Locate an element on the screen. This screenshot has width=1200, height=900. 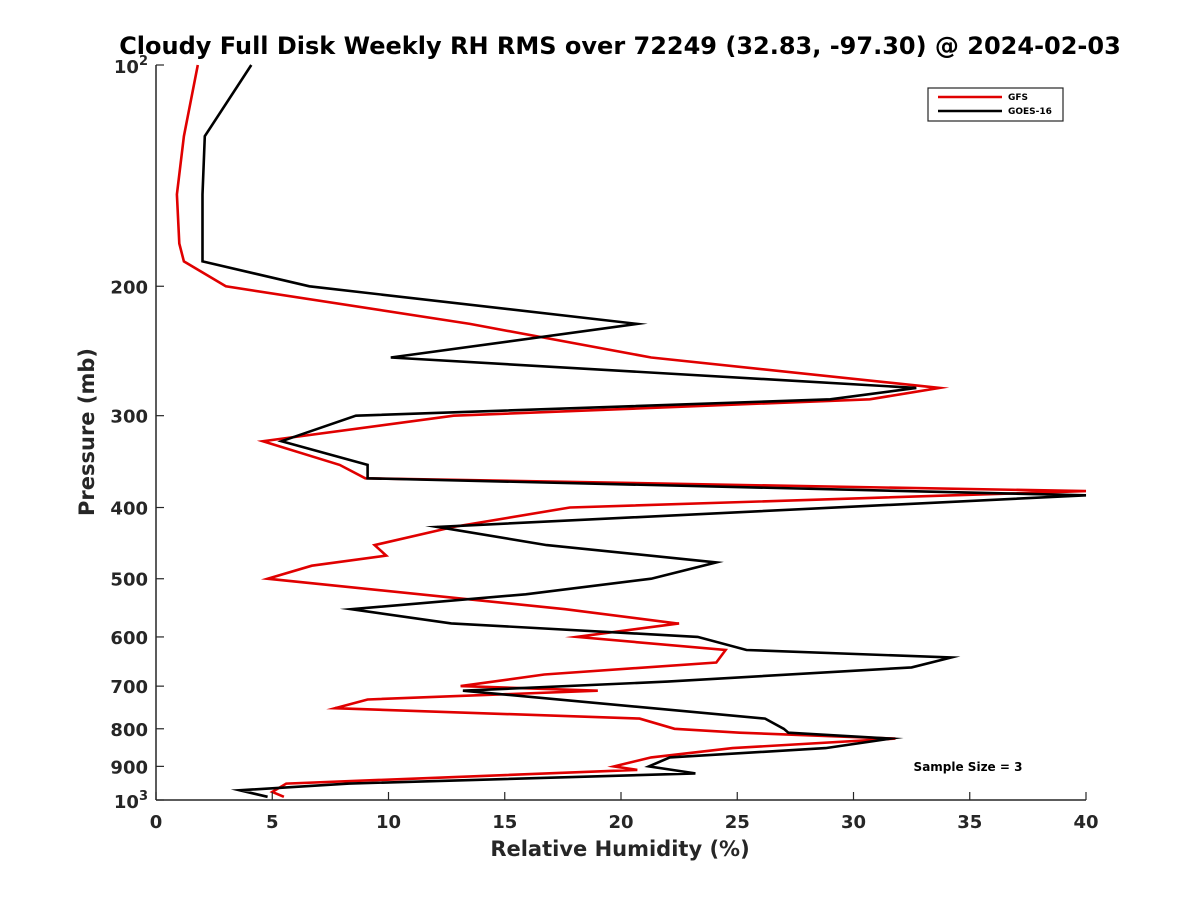
x-tick-label: 25 is located at coordinates (737, 822).